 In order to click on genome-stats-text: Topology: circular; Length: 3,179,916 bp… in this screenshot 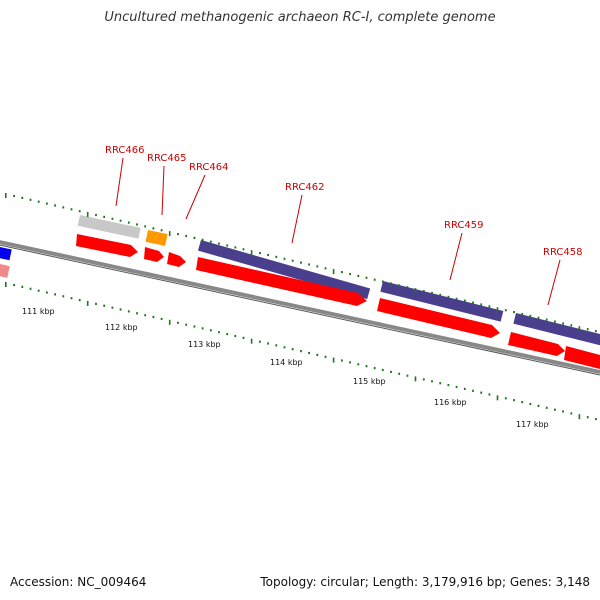, I will do `click(425, 582)`.